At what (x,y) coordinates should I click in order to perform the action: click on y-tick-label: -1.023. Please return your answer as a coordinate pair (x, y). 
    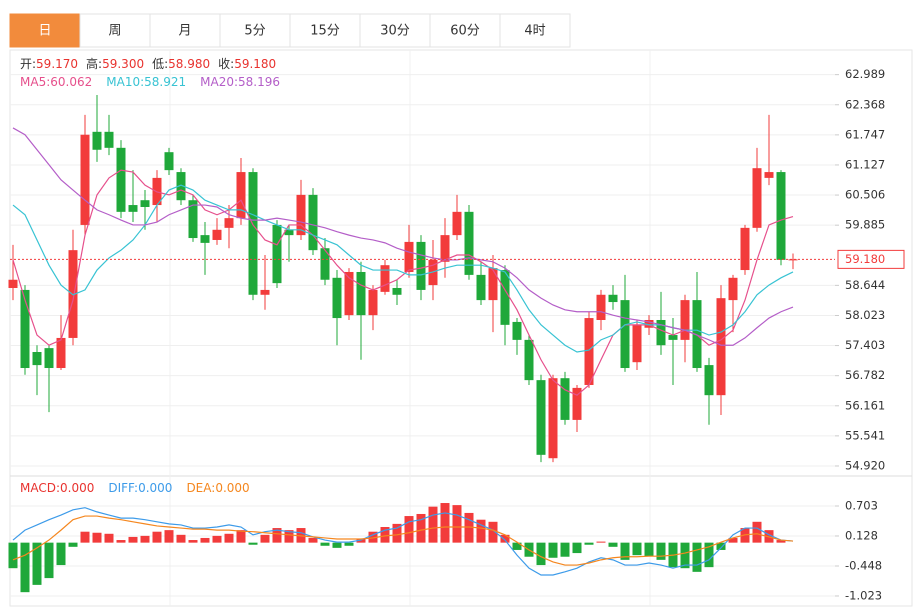
    Looking at the image, I should click on (863, 595).